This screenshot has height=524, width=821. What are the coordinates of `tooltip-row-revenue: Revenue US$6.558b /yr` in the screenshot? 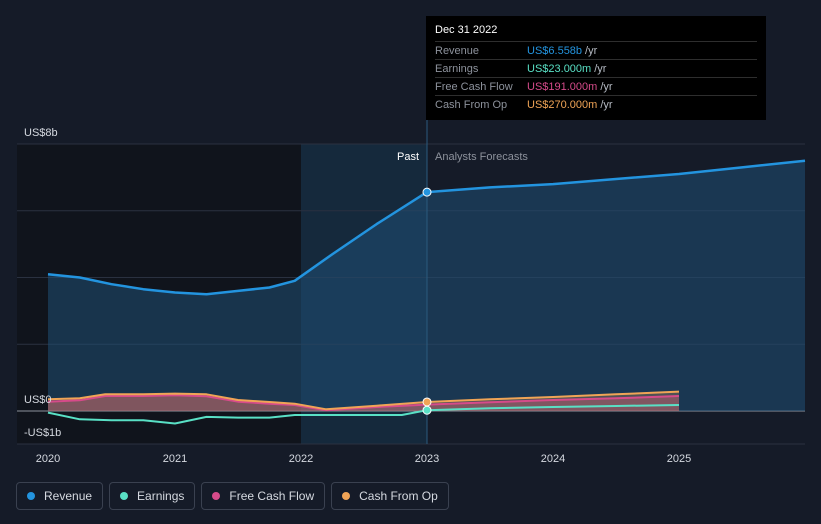 It's located at (596, 50).